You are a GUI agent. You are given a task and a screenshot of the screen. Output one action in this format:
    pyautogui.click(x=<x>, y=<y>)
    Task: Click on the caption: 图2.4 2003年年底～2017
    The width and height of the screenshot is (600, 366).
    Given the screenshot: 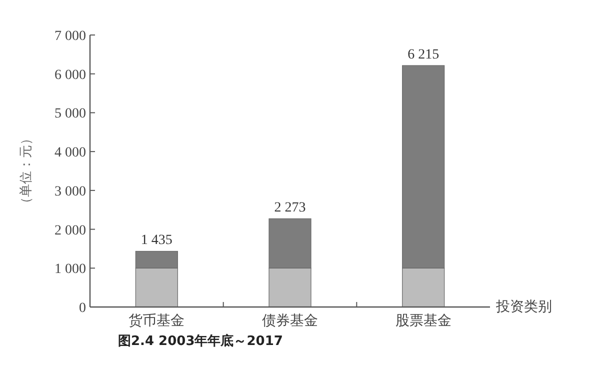 What is the action you would take?
    pyautogui.click(x=200, y=341)
    